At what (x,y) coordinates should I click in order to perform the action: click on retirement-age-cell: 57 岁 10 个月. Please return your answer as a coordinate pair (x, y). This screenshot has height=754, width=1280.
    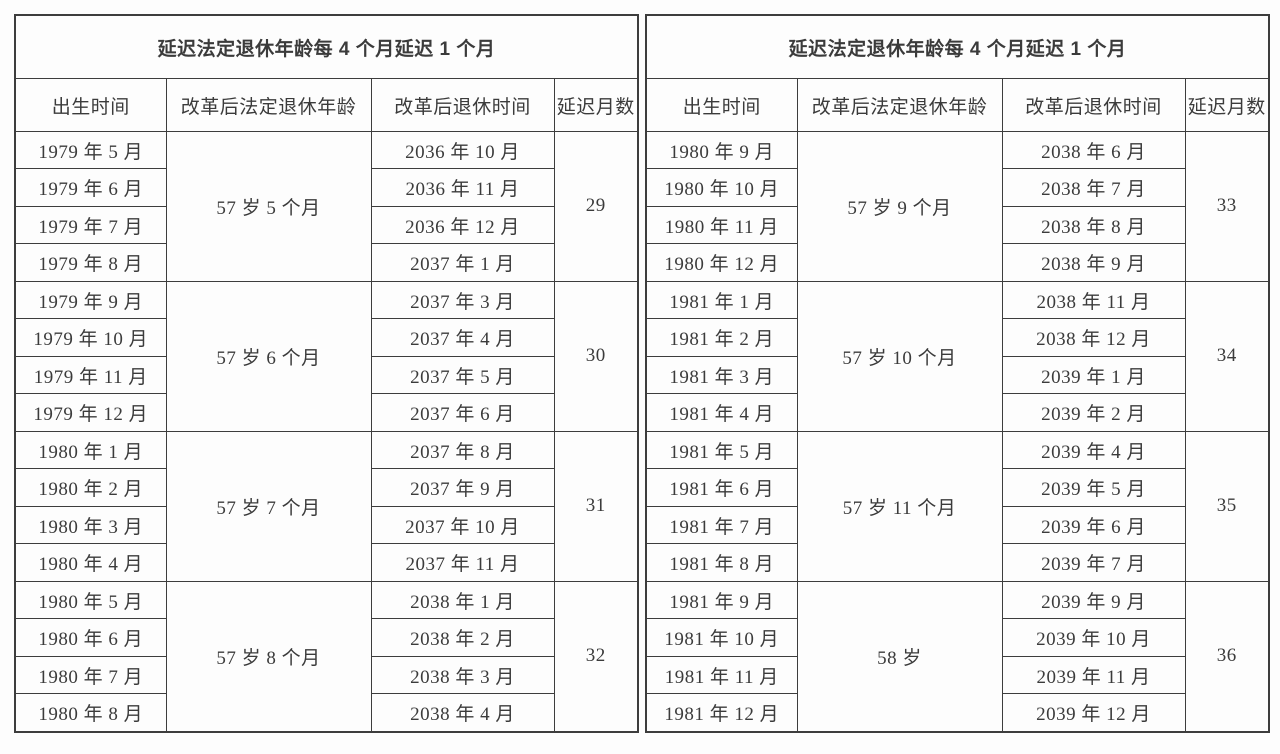
    Looking at the image, I should click on (899, 356).